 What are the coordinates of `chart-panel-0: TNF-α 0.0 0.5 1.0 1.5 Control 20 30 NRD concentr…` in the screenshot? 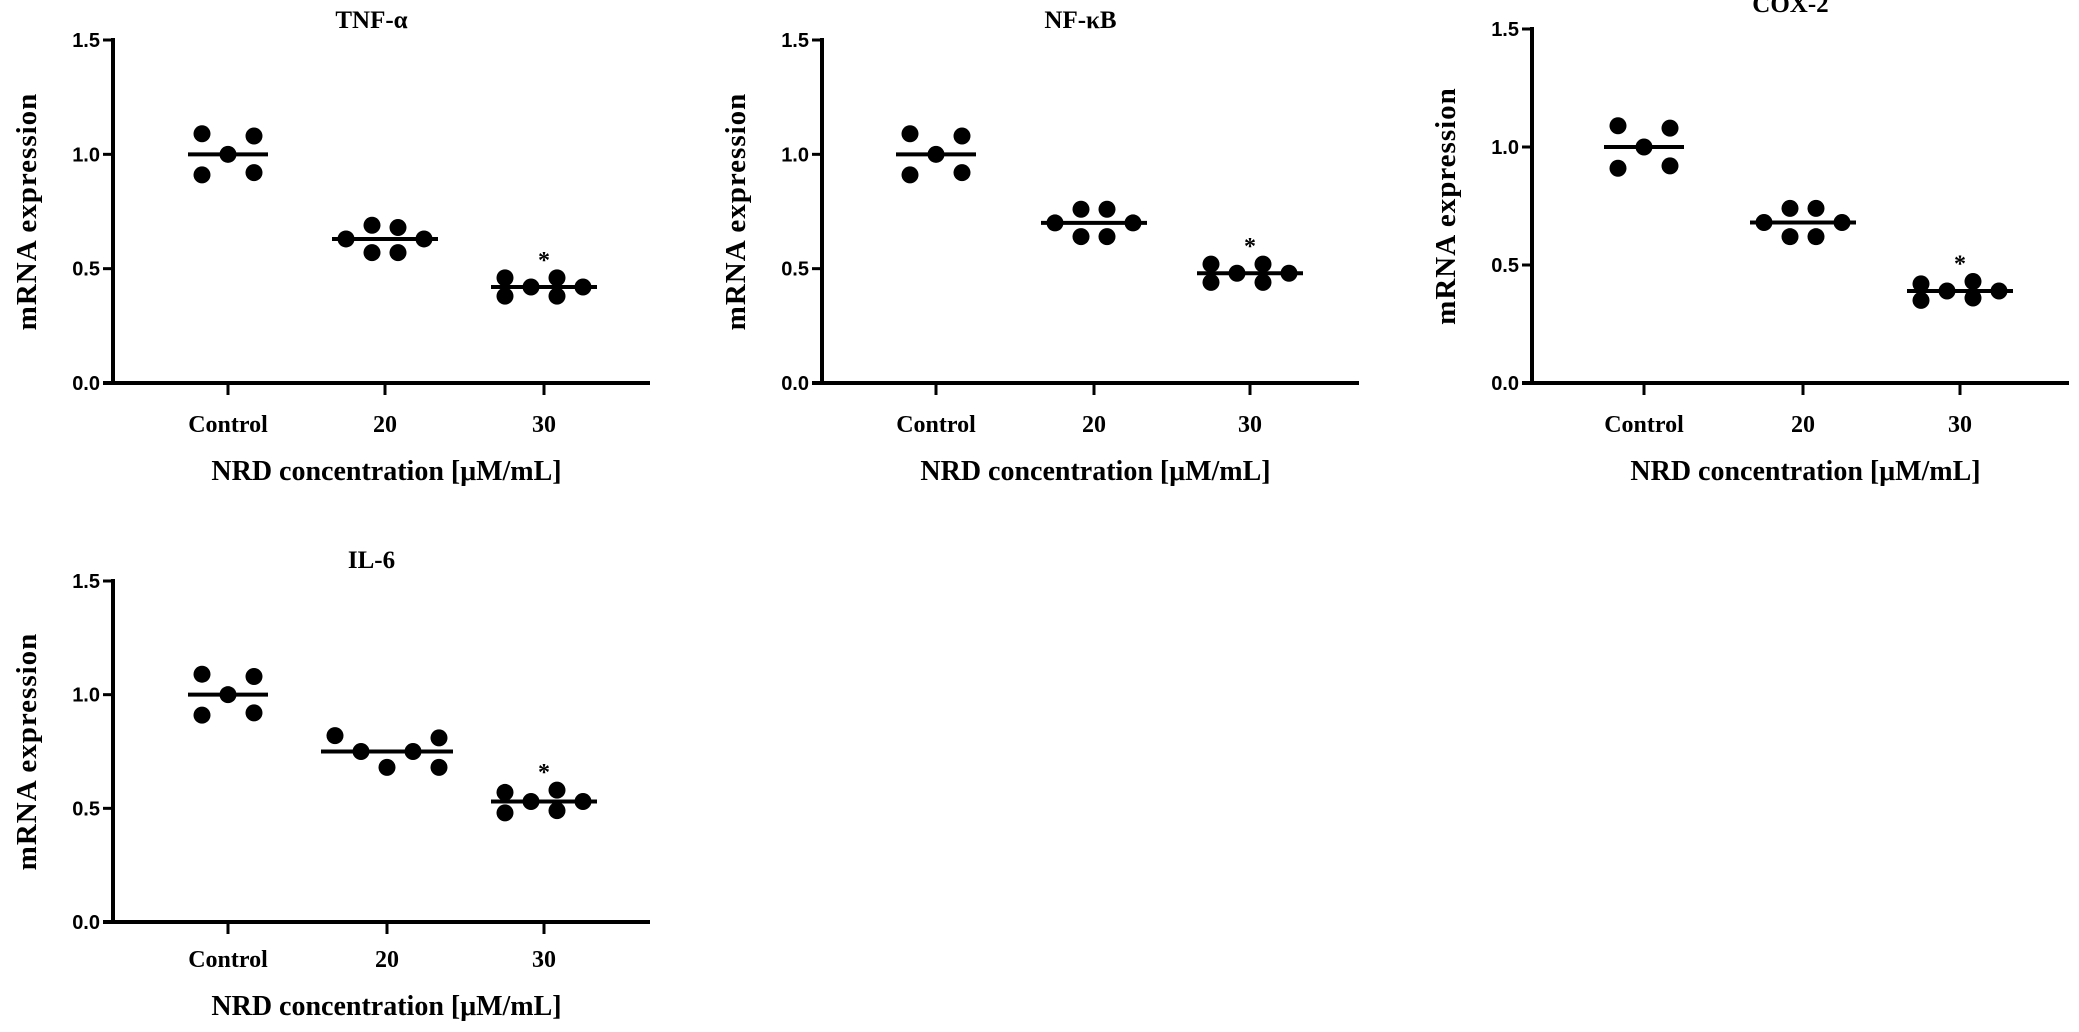 It's located at (330, 247).